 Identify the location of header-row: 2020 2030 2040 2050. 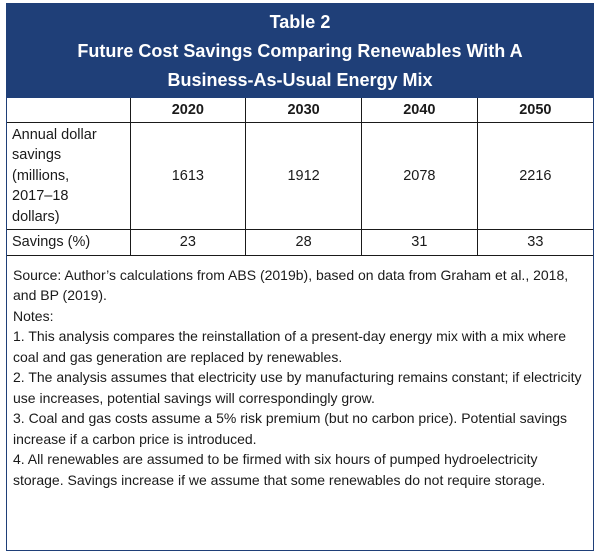
(300, 110).